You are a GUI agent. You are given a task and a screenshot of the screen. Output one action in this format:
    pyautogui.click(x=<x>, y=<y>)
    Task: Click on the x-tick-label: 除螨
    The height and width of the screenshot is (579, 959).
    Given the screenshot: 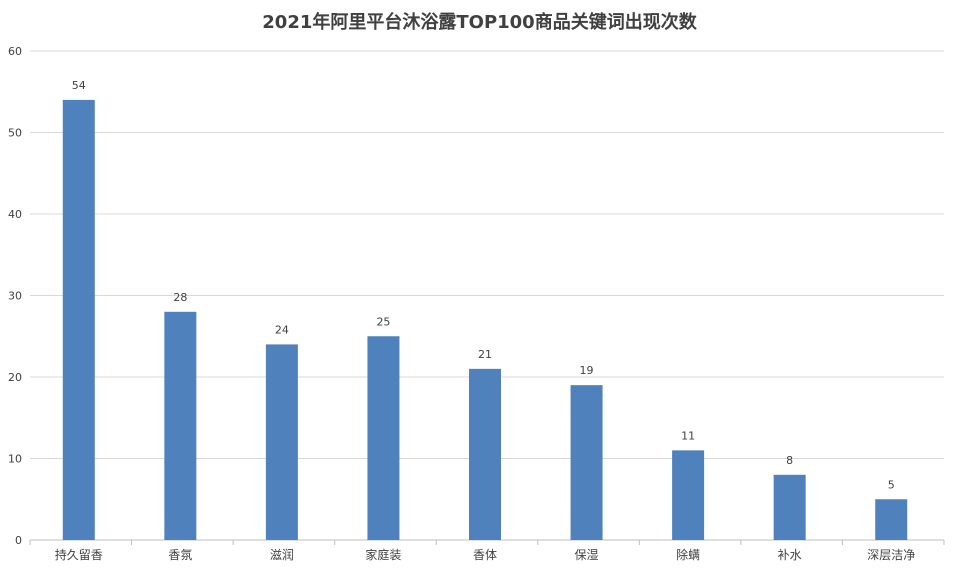 What is the action you would take?
    pyautogui.click(x=688, y=554)
    